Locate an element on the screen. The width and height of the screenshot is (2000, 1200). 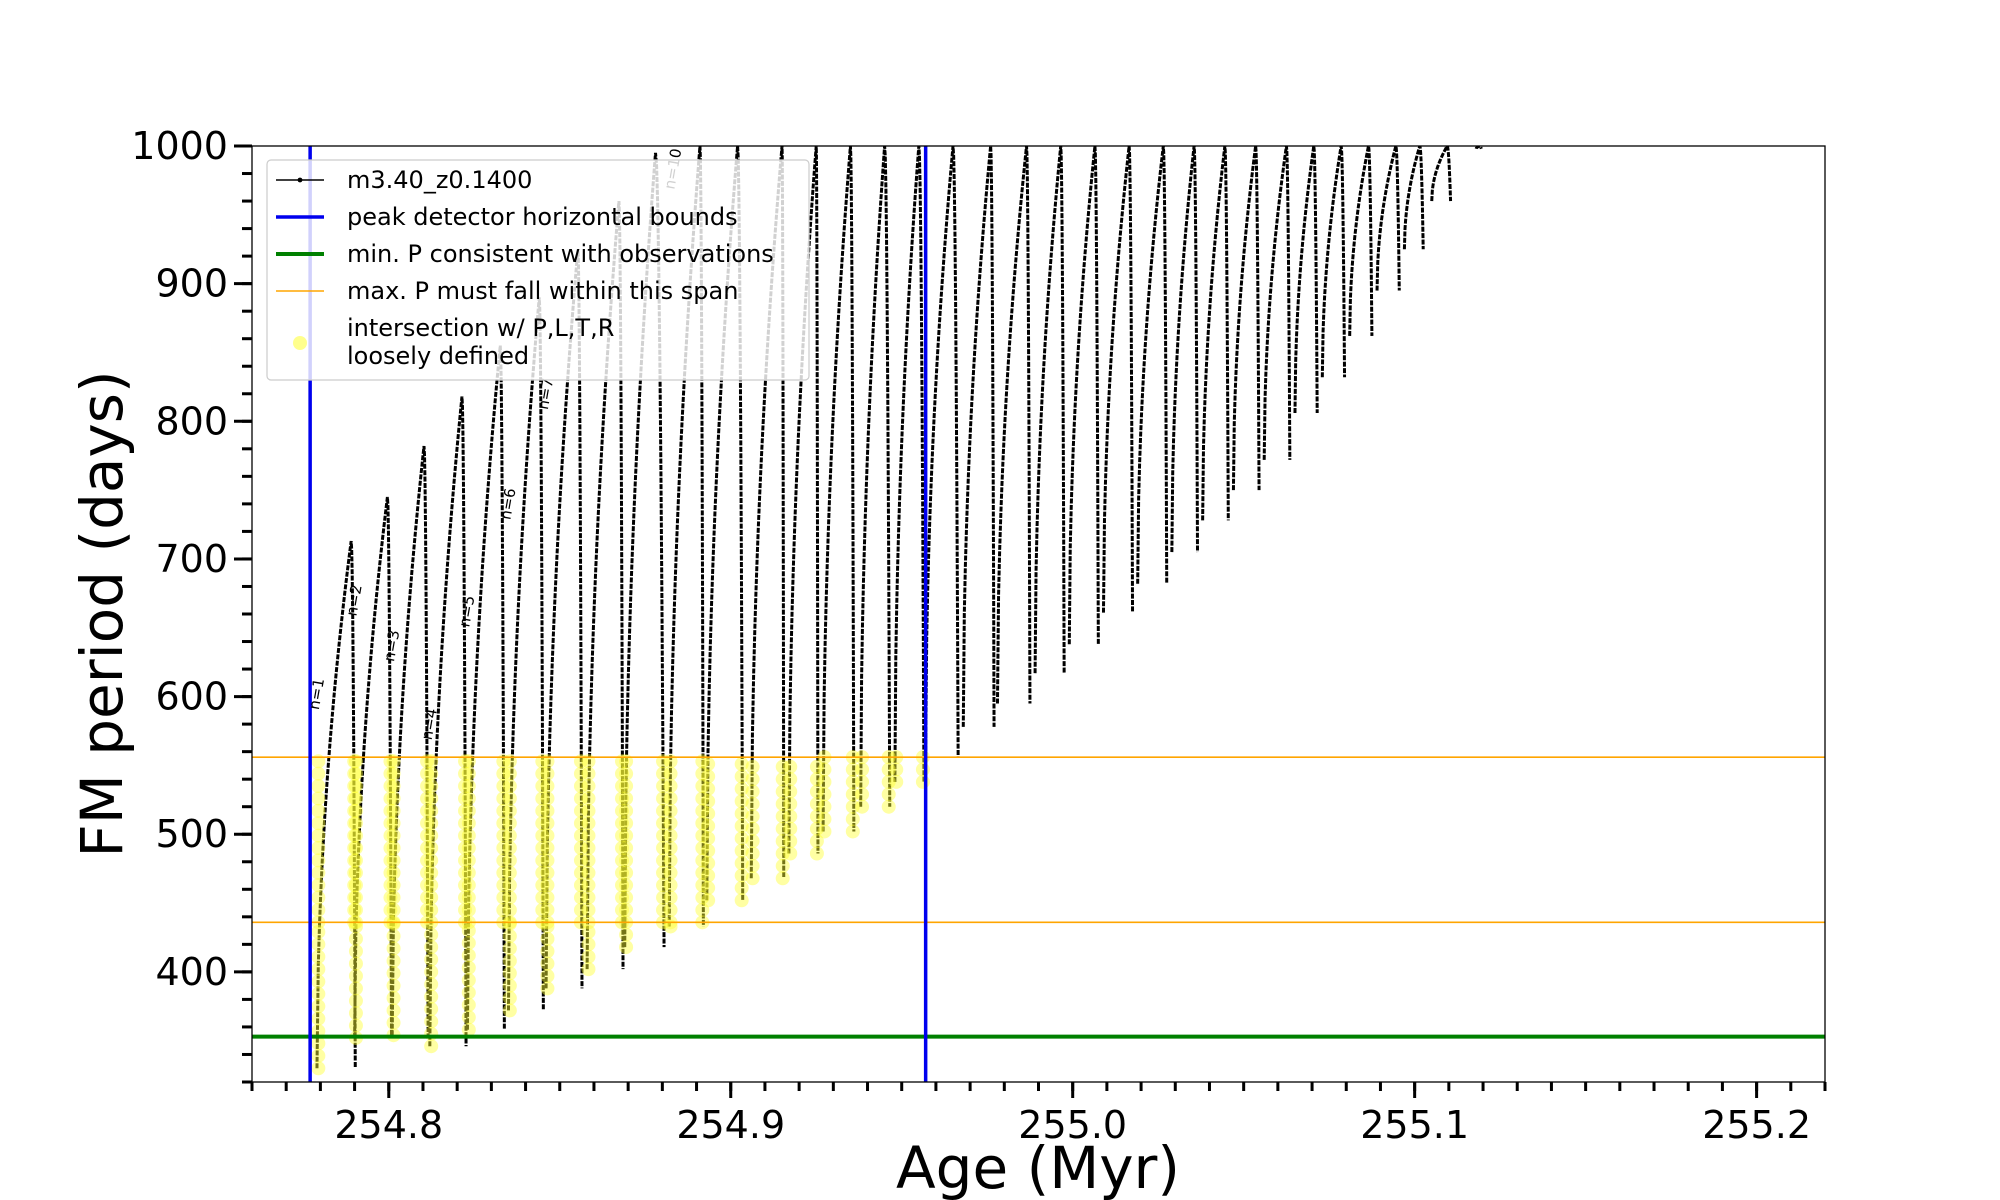
x-axis: 254.8 254.9 255.0 255.1 255.2 is located at coordinates (1038, 1114).